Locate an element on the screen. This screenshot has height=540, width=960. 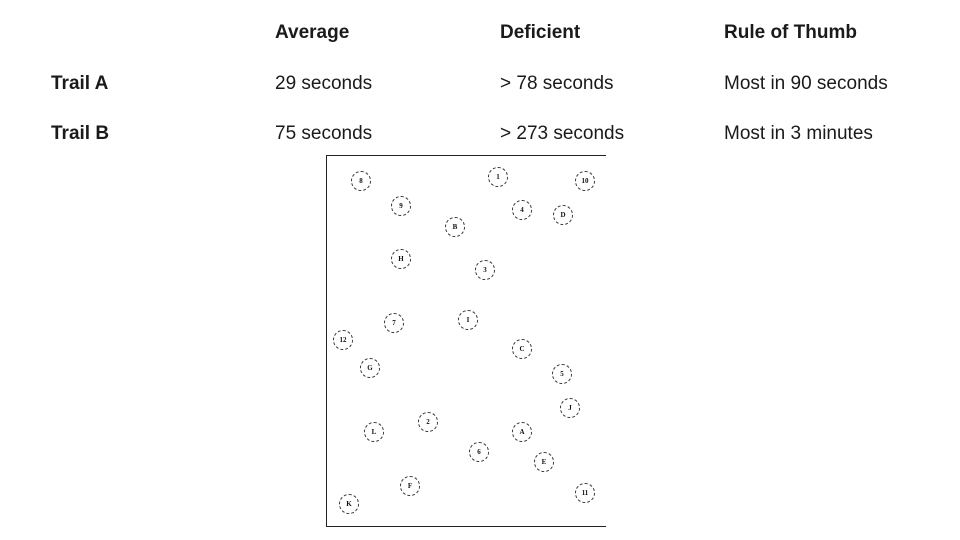
trail-circle: I is located at coordinates (468, 320).